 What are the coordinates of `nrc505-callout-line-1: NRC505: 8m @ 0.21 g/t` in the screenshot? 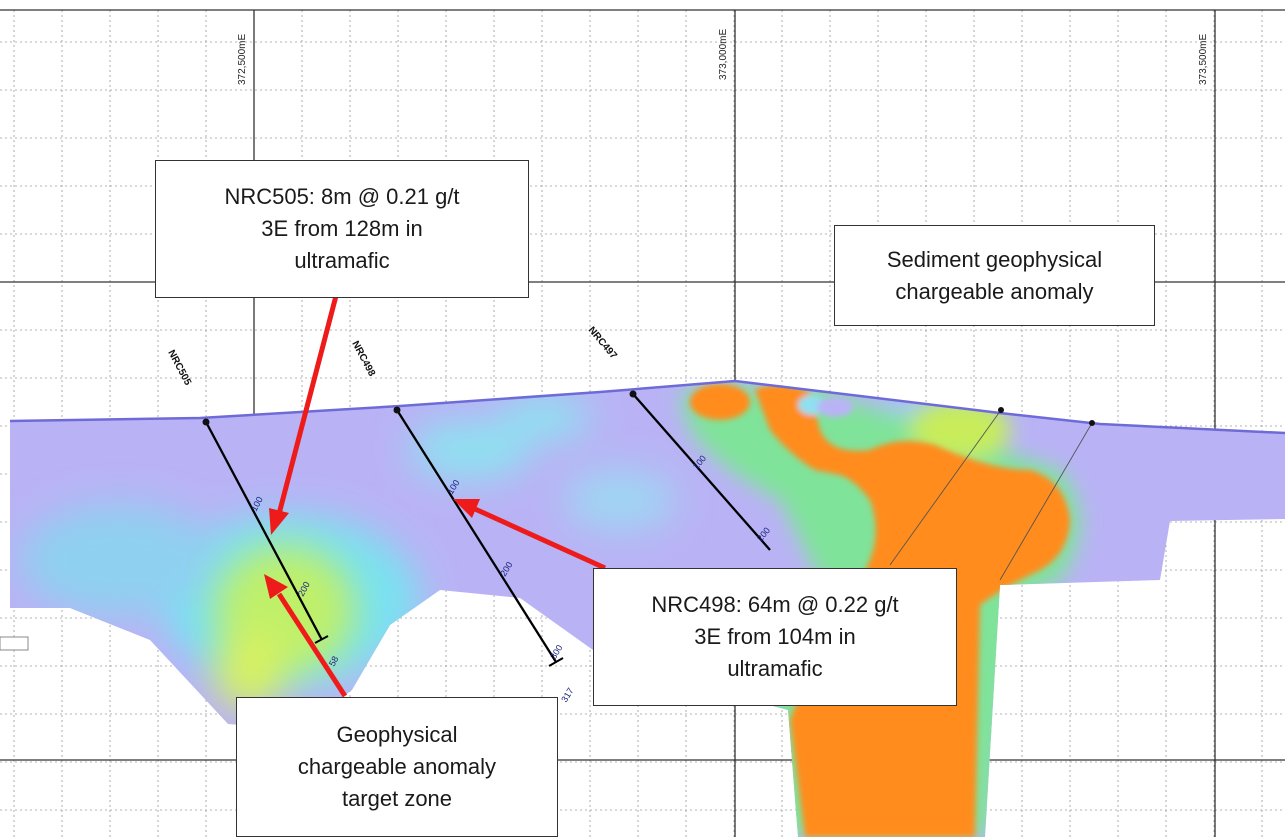 It's located at (342, 197).